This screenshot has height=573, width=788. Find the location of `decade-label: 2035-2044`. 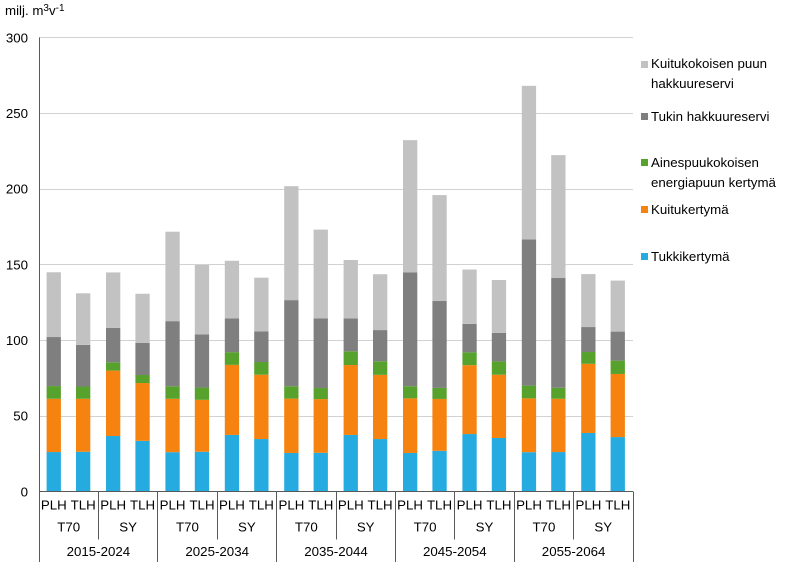

decade-label: 2035-2044 is located at coordinates (336, 551).